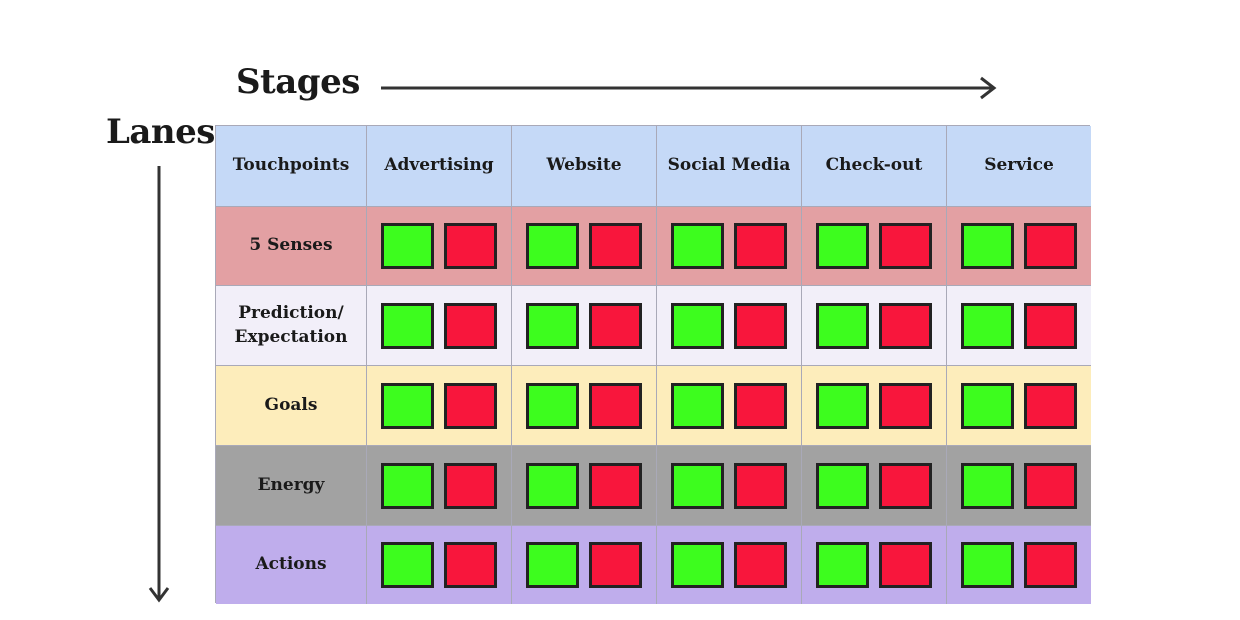 The image size is (1240, 620). I want to click on stages-axis-label: Stages, so click(298, 82).